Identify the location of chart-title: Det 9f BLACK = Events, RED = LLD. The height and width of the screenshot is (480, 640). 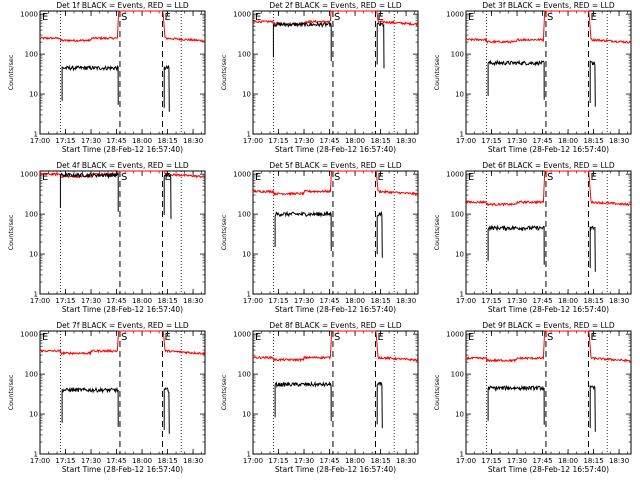
(548, 325).